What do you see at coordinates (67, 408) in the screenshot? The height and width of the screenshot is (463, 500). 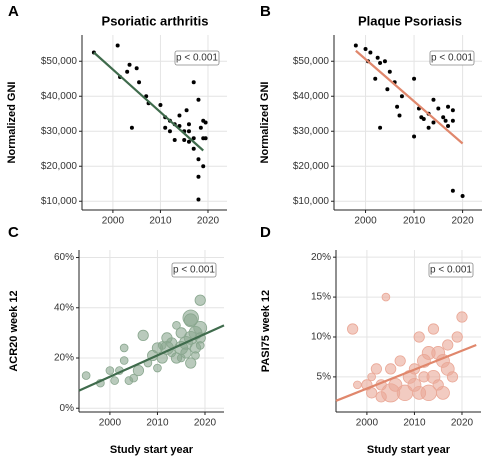 I see `y-tick-label: 0%` at bounding box center [67, 408].